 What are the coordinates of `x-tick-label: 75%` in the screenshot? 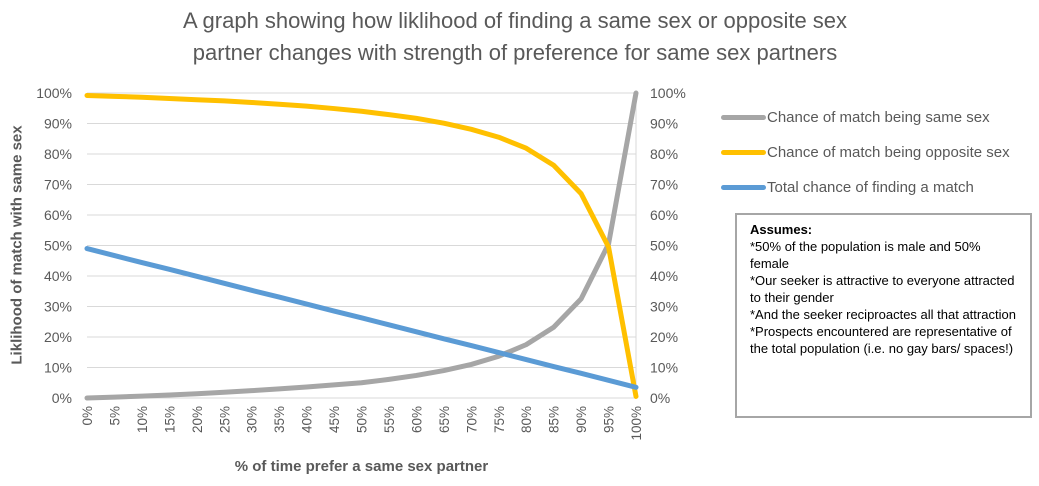 It's located at (499, 419).